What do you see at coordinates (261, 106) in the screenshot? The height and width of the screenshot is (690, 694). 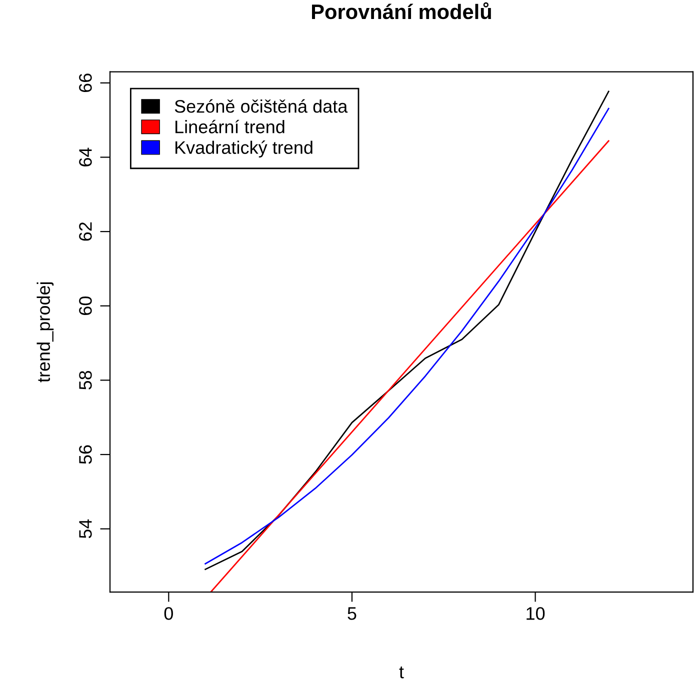 I see `legend-label: Sezóně očištěná data` at bounding box center [261, 106].